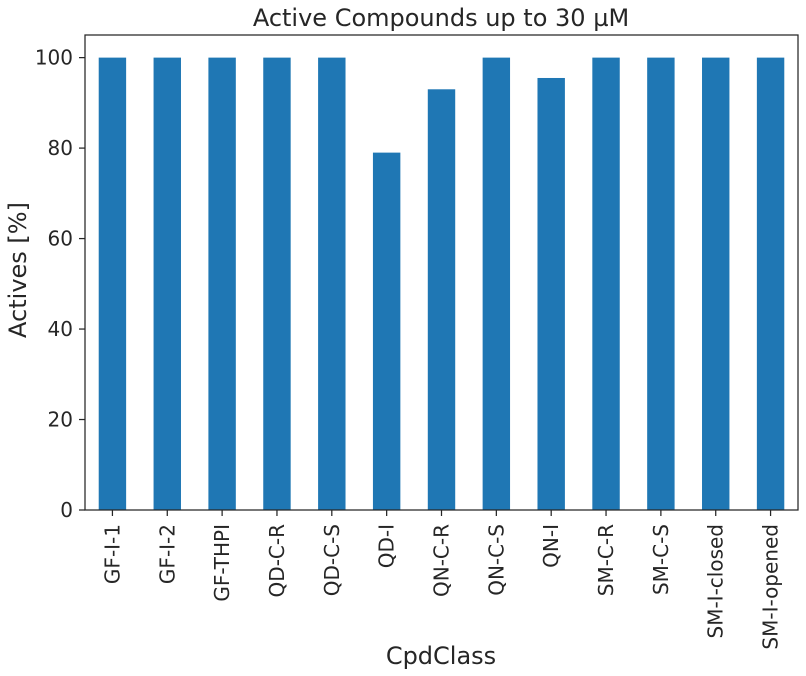 This screenshot has height=676, width=806. What do you see at coordinates (770, 284) in the screenshot?
I see `bar-sm-i-opened` at bounding box center [770, 284].